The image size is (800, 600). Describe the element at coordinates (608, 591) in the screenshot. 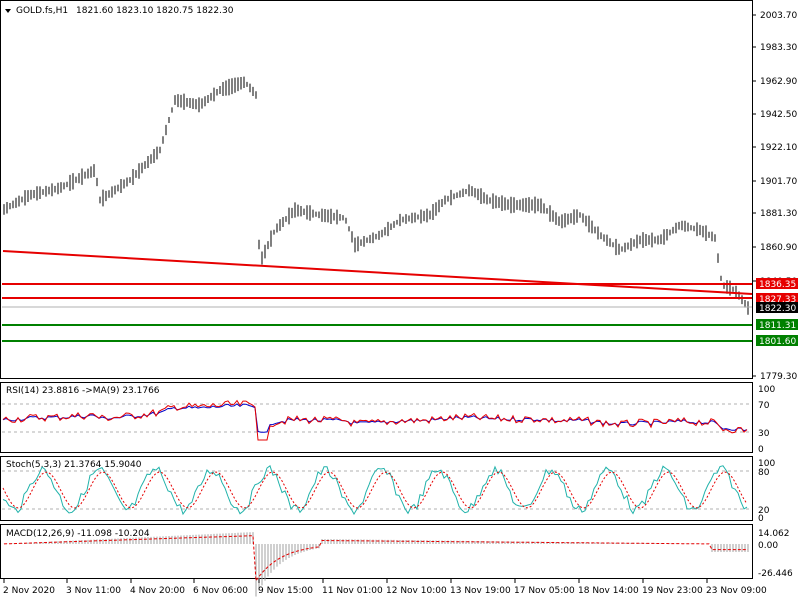

I see `time-tick-label: 18 Nov 14:00` at that location.